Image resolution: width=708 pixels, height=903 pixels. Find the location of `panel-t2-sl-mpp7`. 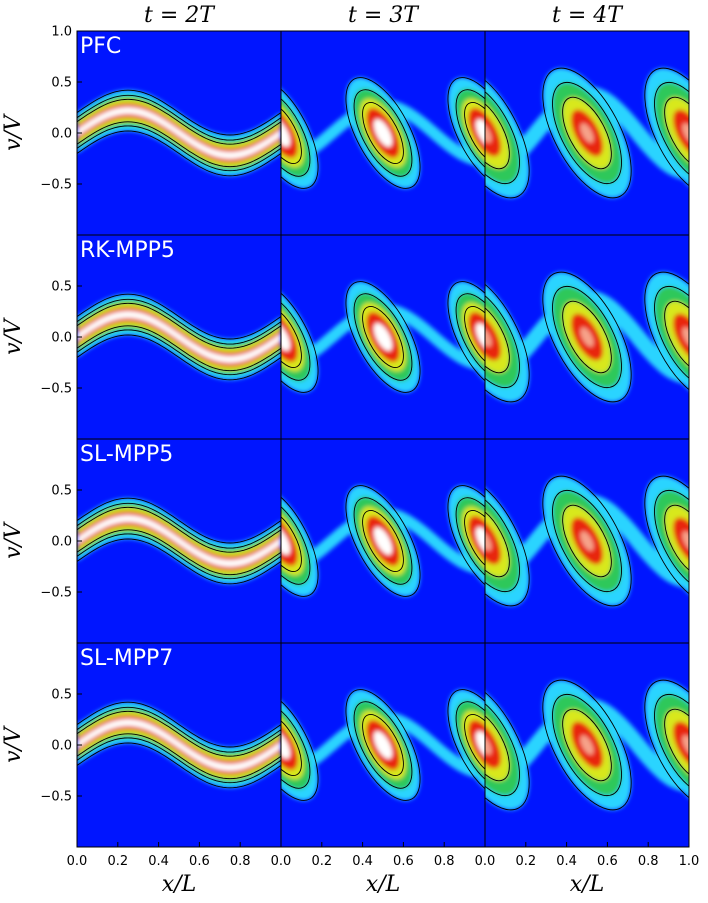

panel-t2-sl-mpp7 is located at coordinates (179, 745).